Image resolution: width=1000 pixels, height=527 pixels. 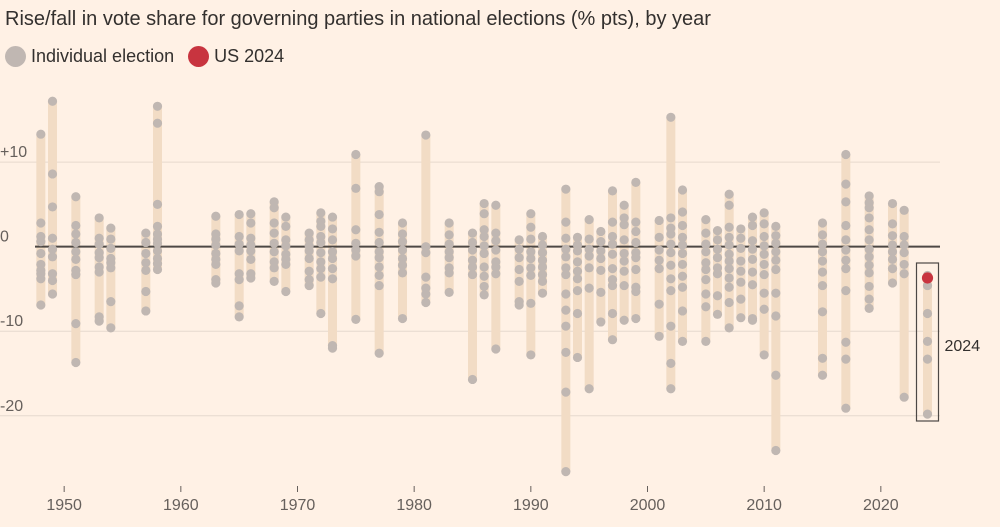 I want to click on y-axis-ticks: +10 0 -10 -20, so click(x=13, y=279).